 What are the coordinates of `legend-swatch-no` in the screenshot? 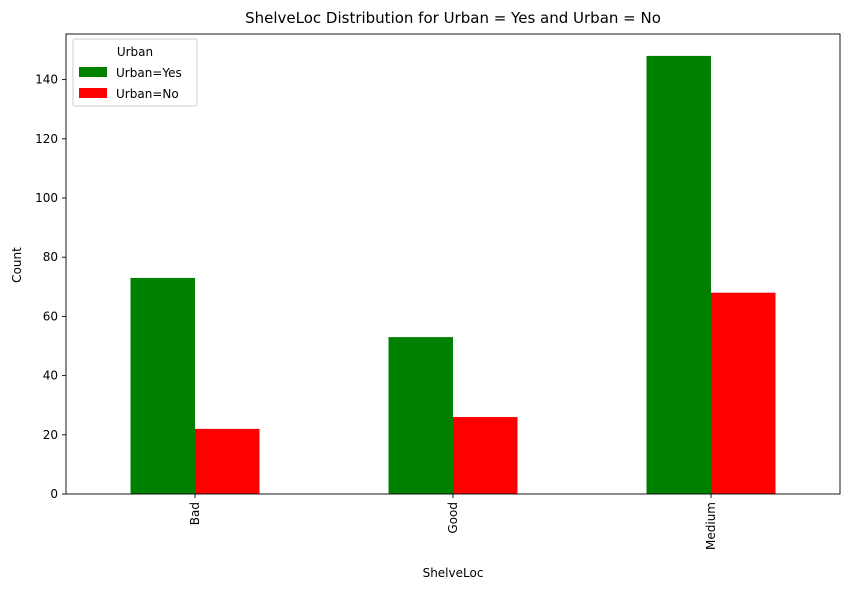 It's located at (93, 93).